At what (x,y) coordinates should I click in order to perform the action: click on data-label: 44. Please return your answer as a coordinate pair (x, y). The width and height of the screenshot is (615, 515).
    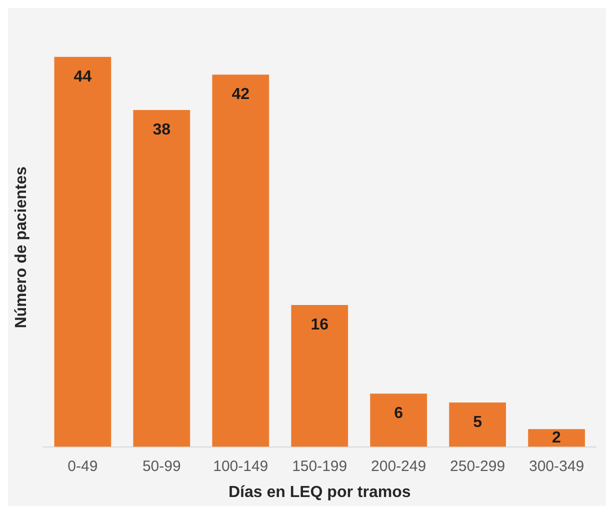
    Looking at the image, I should click on (83, 77).